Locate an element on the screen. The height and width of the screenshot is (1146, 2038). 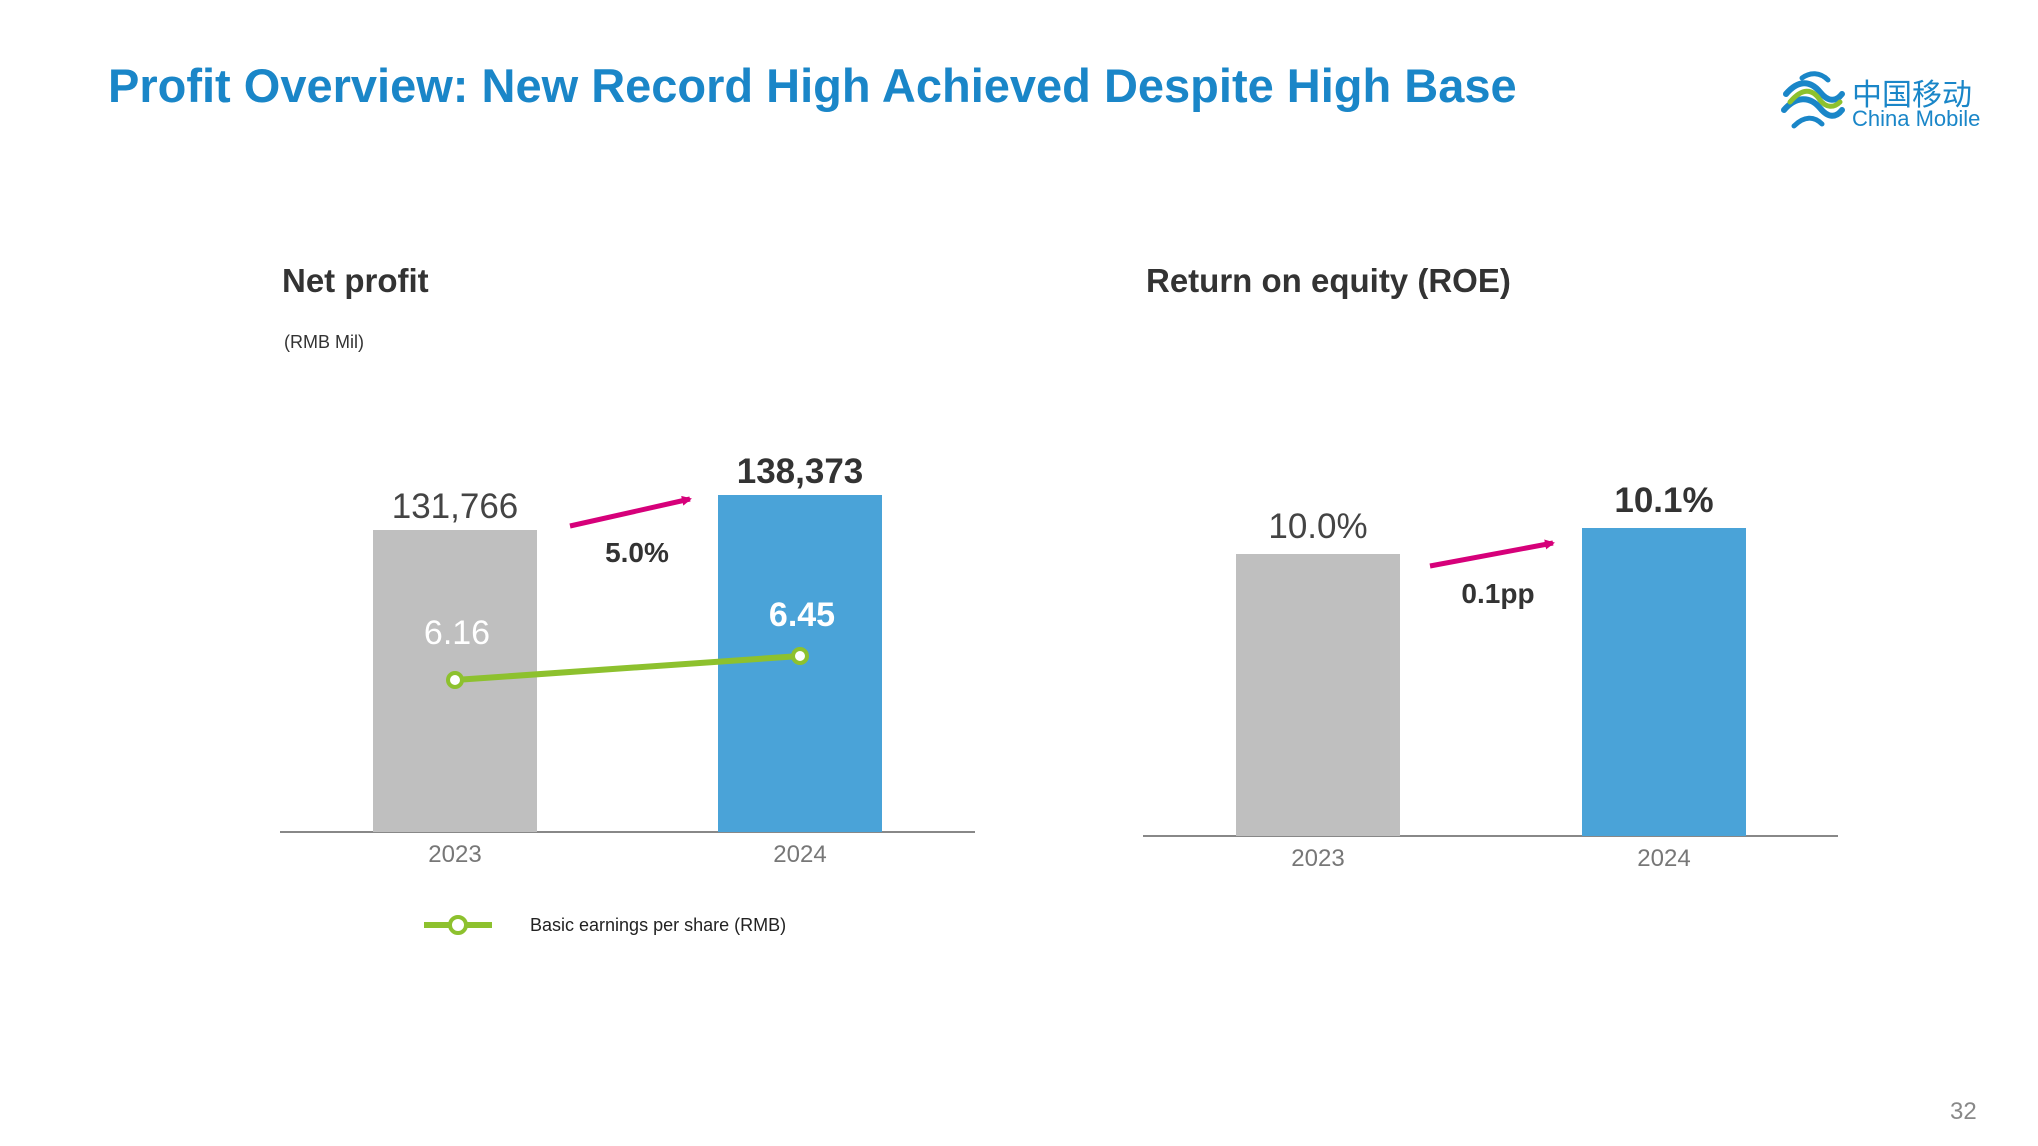
logo-english-text: China Mobile is located at coordinates (1916, 118).